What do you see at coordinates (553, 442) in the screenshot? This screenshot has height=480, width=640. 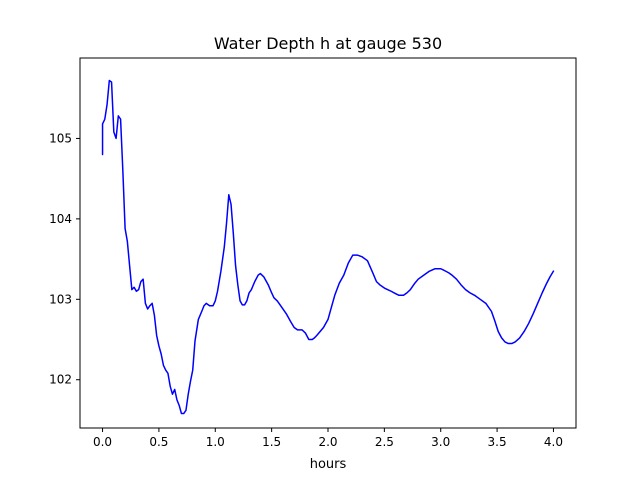 I see `x-tick-label: 4.0` at bounding box center [553, 442].